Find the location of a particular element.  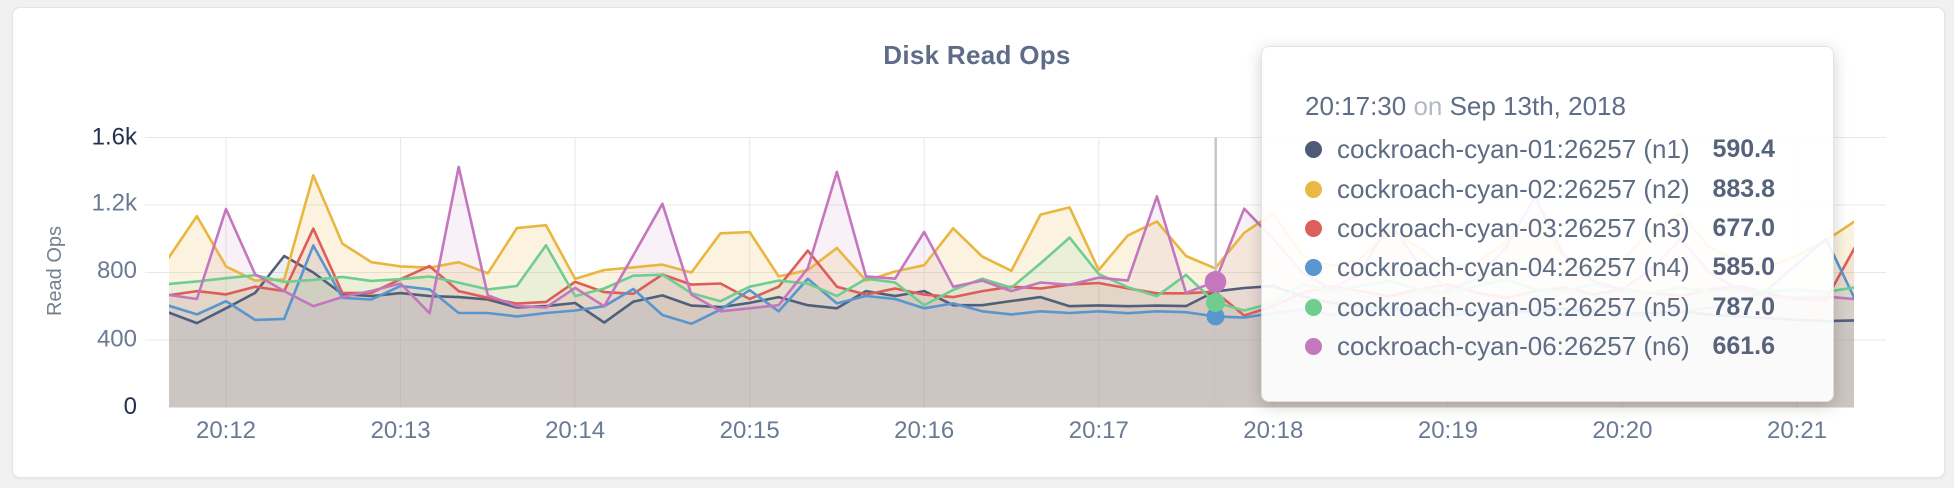

svg-text: 20:18 is located at coordinates (1273, 430).